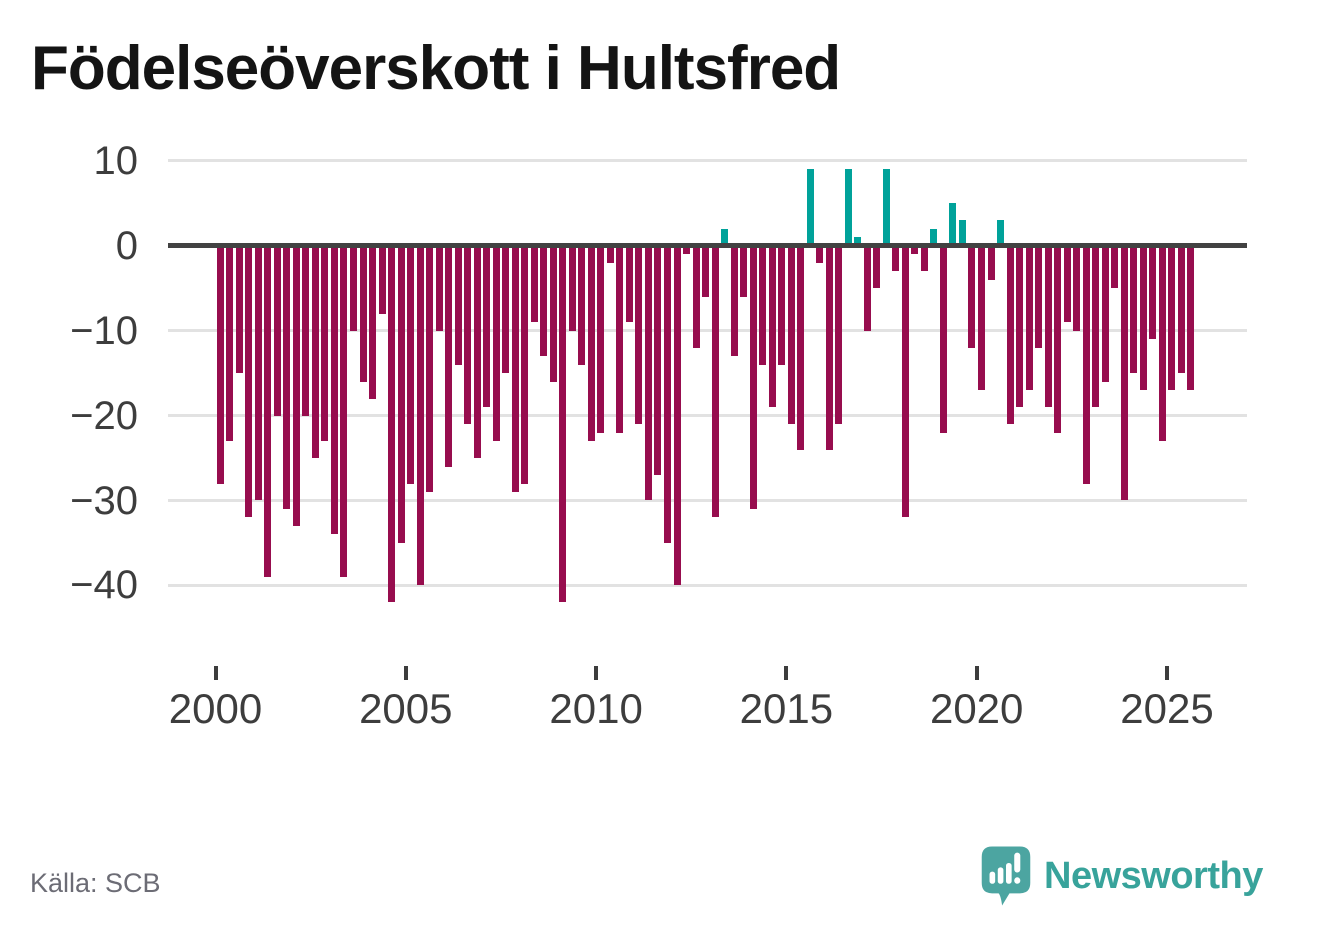 This screenshot has height=939, width=1322. I want to click on x-axis-year-label: 2010, so click(596, 708).